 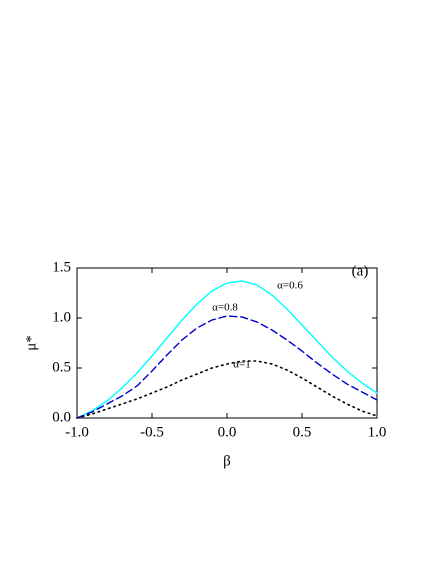 I want to click on x-tick-label: -0.5, so click(x=152, y=432).